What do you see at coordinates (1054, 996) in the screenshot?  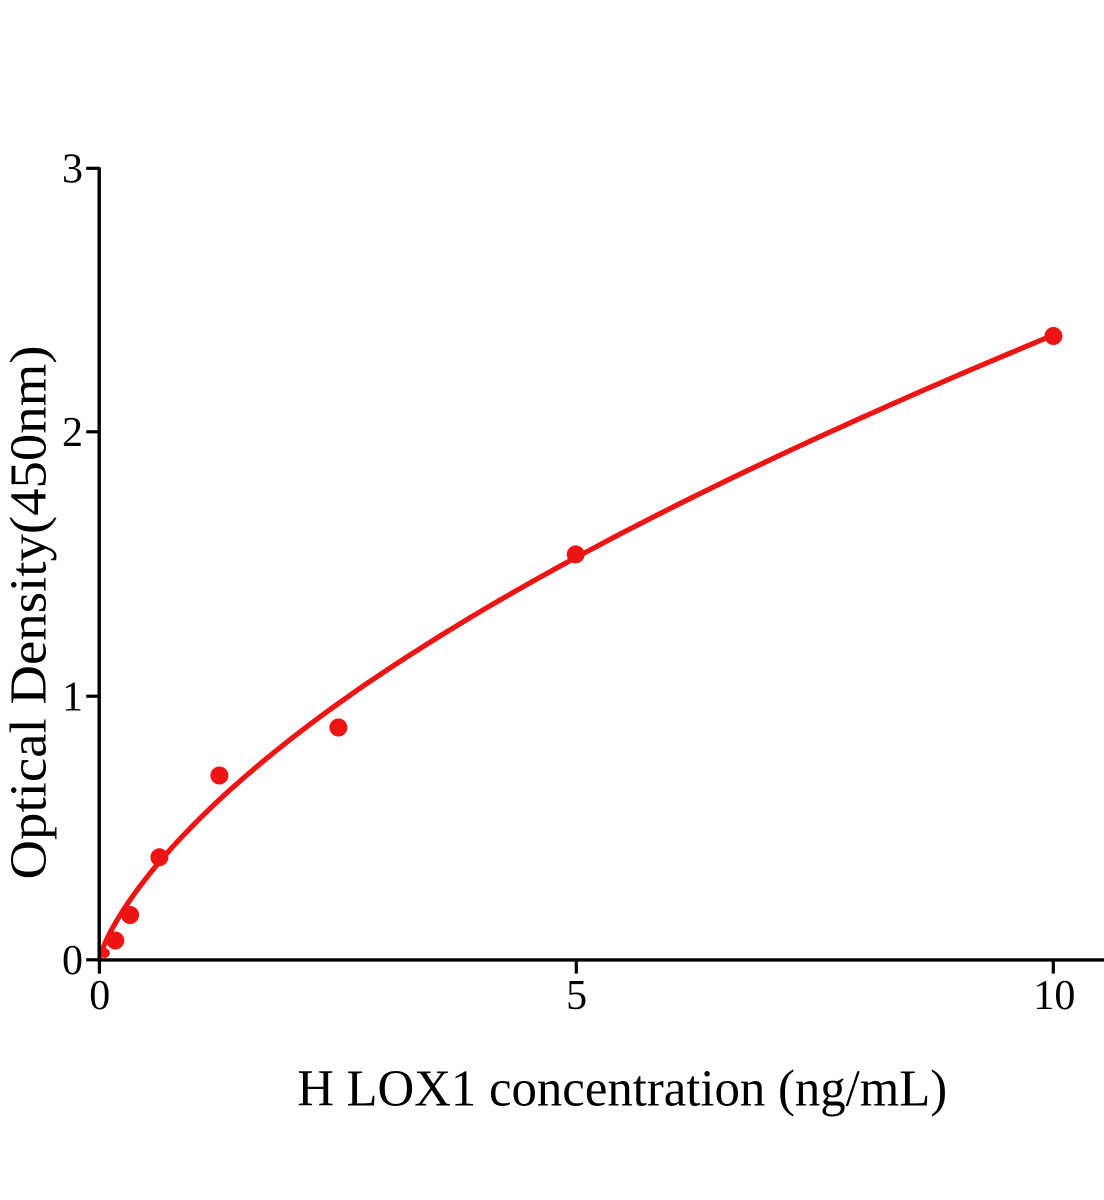 I see `svg-text: 10` at bounding box center [1054, 996].